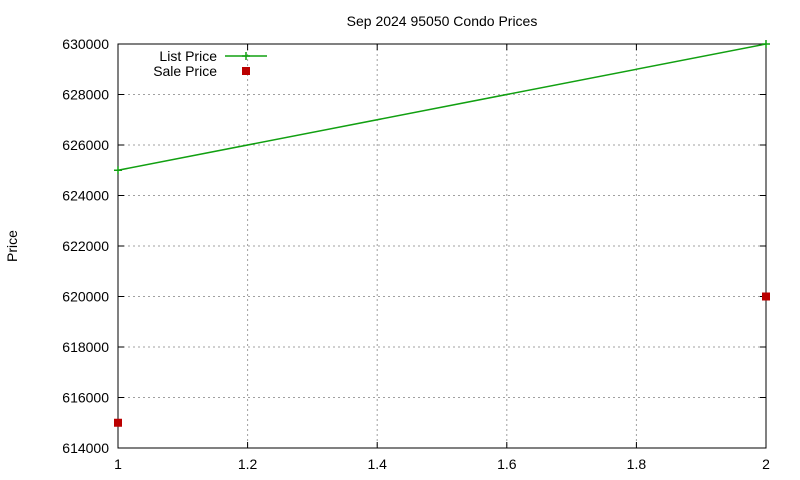 This screenshot has width=800, height=480. Describe the element at coordinates (85, 448) in the screenshot. I see `y-tick-label: 614000` at that location.